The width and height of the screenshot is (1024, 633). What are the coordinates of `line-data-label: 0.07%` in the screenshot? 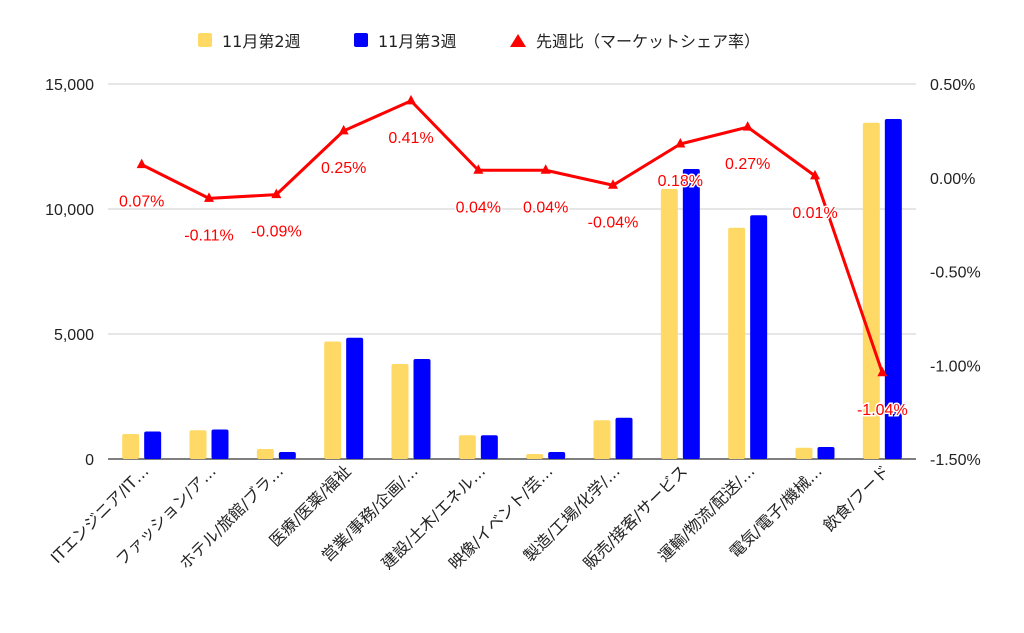 It's located at (141, 202).